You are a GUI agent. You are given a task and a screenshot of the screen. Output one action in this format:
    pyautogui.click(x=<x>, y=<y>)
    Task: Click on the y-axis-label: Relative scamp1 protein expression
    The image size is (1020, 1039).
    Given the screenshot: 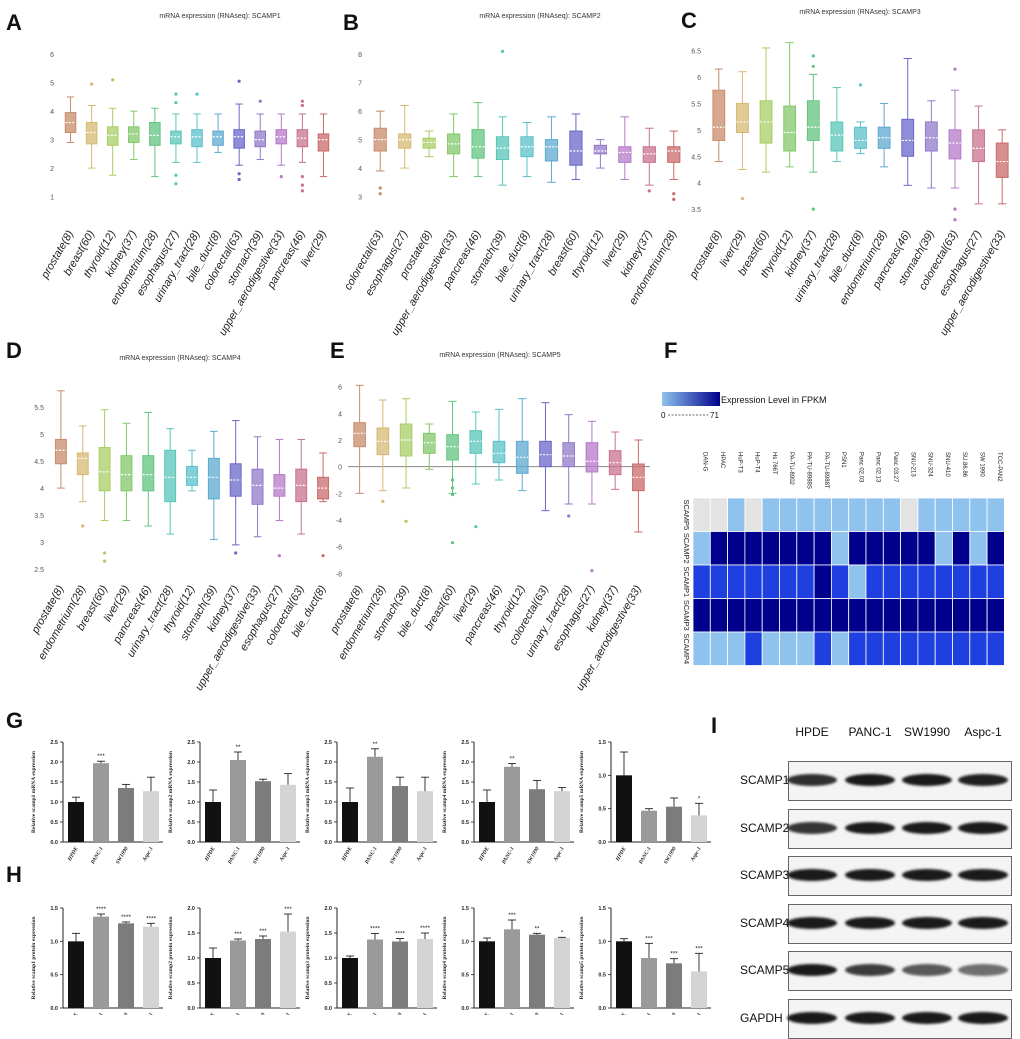 What is the action you would take?
    pyautogui.click(x=34, y=958)
    